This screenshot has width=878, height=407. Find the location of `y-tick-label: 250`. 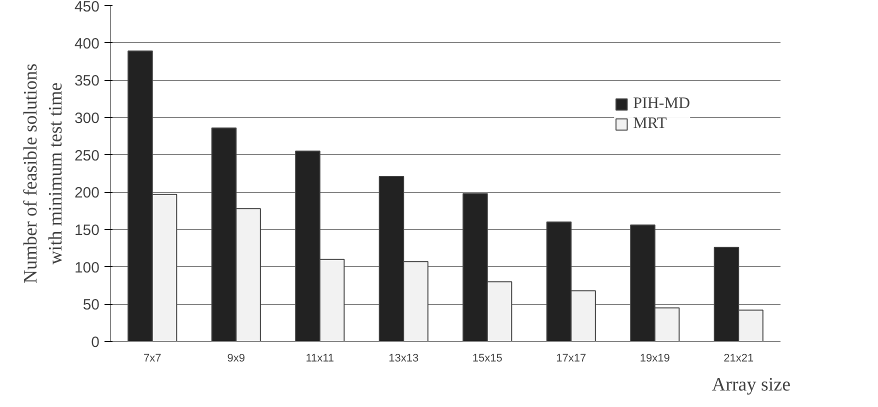

y-tick-label: 250 is located at coordinates (87, 155).